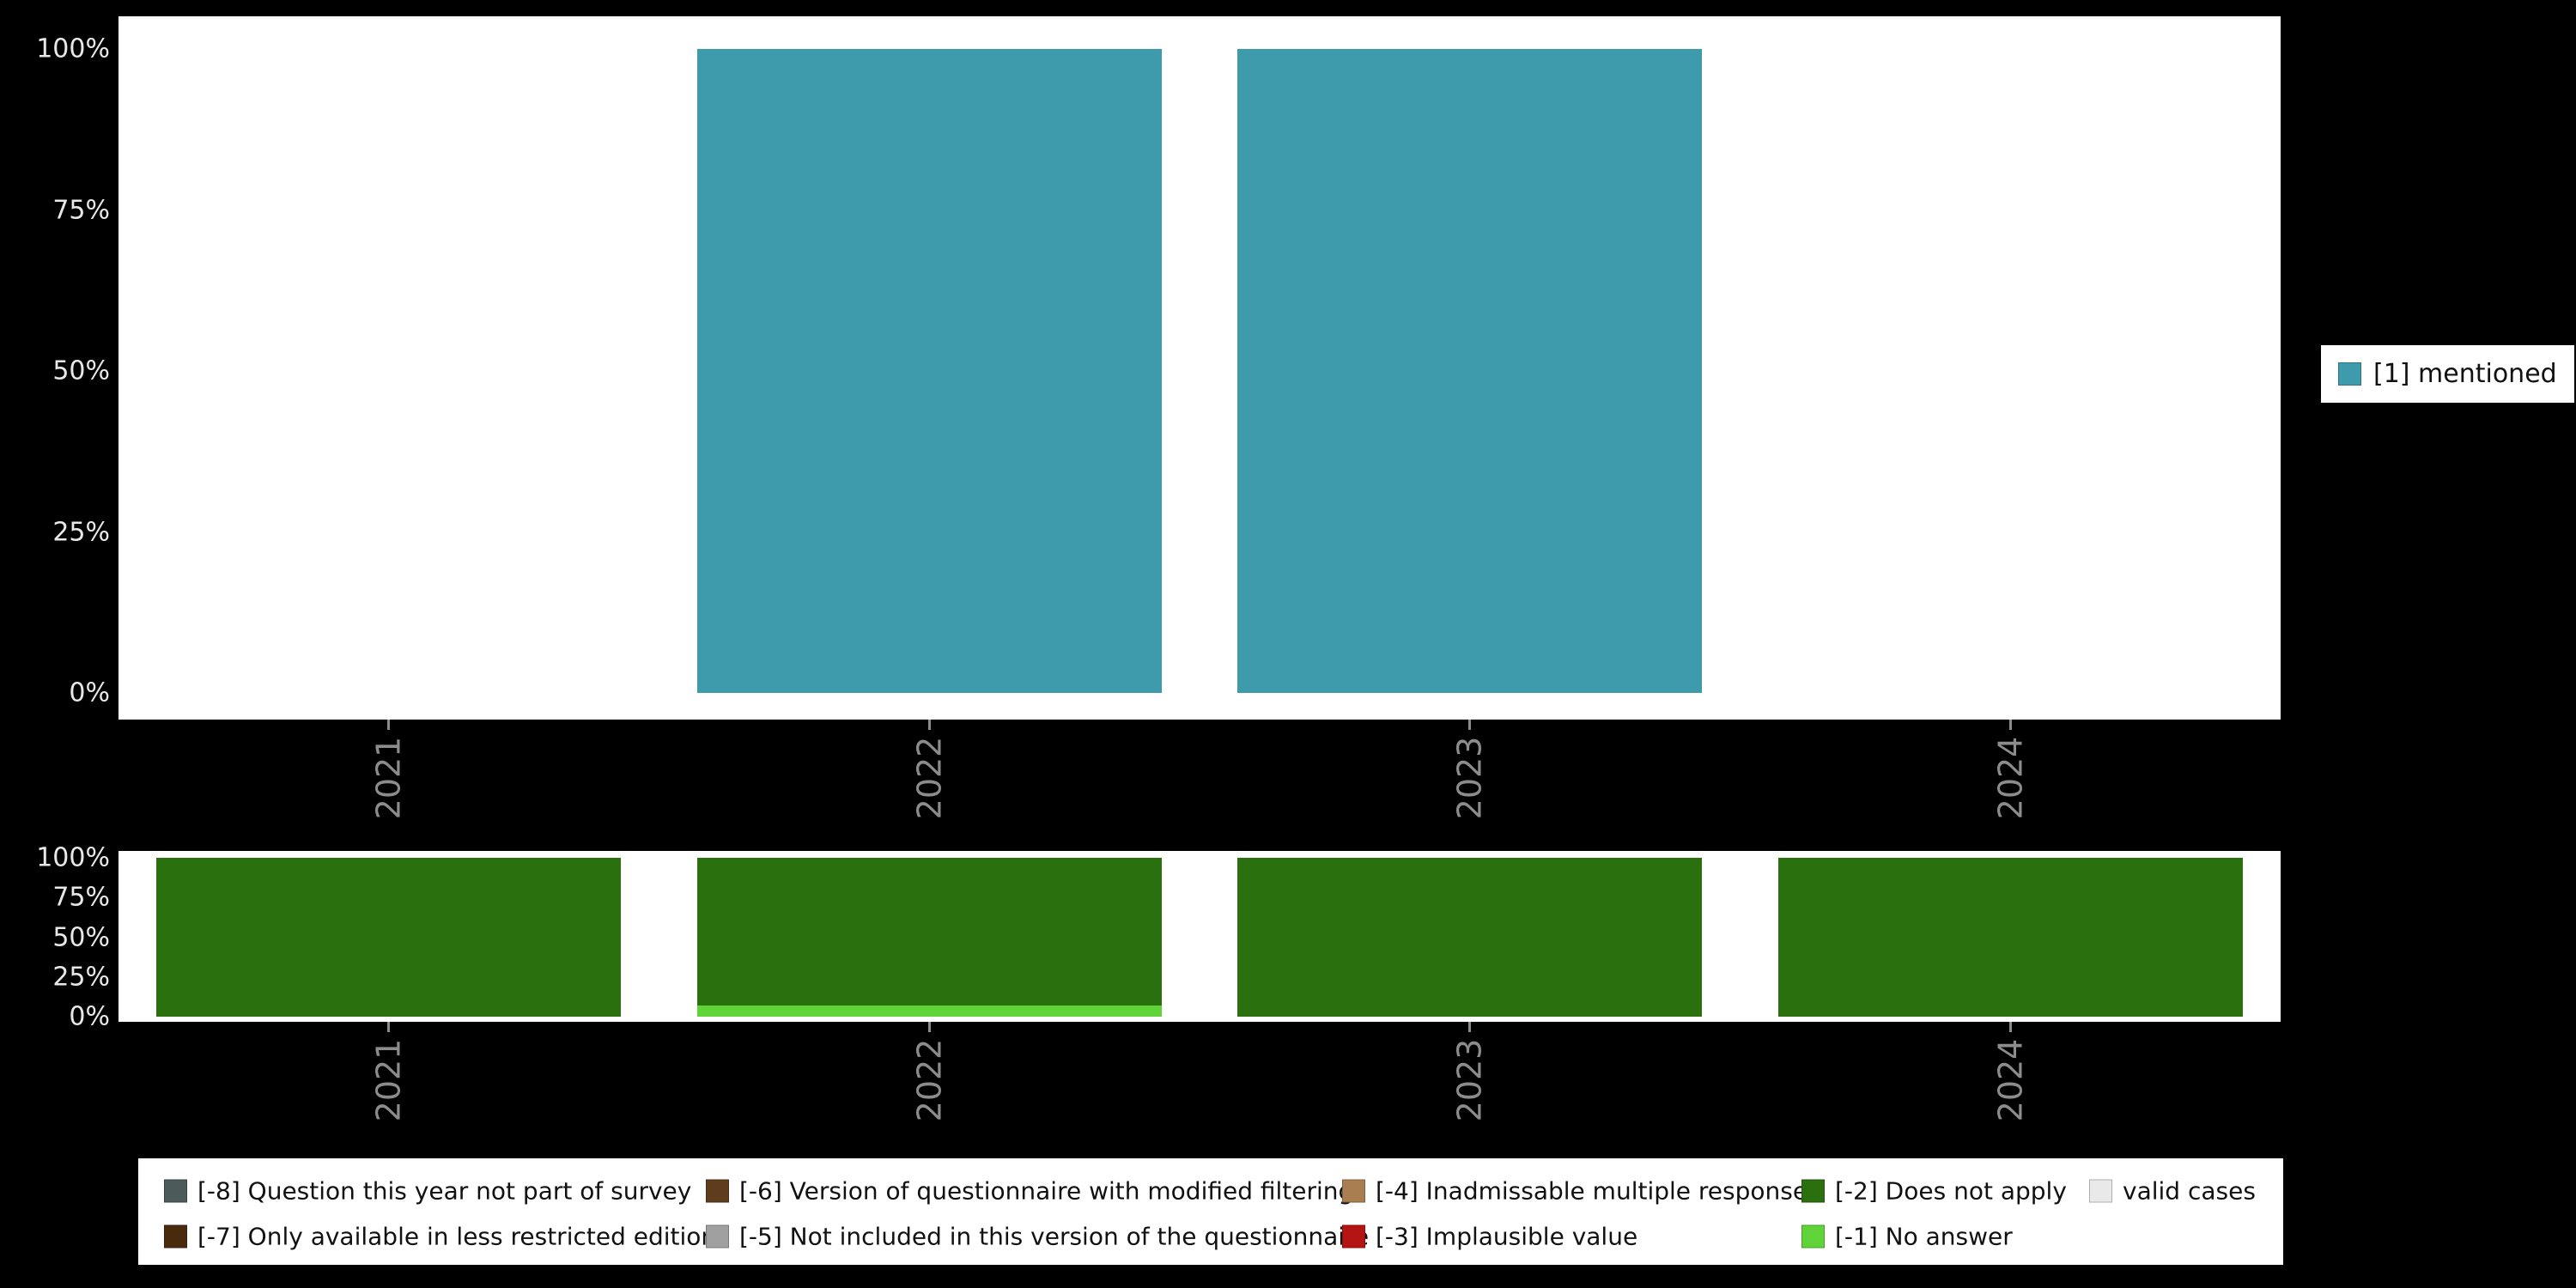 The height and width of the screenshot is (1288, 2576). What do you see at coordinates (175, 1236) in the screenshot?
I see `legend-swatch-7-only-available-in-less-restricted-edition` at bounding box center [175, 1236].